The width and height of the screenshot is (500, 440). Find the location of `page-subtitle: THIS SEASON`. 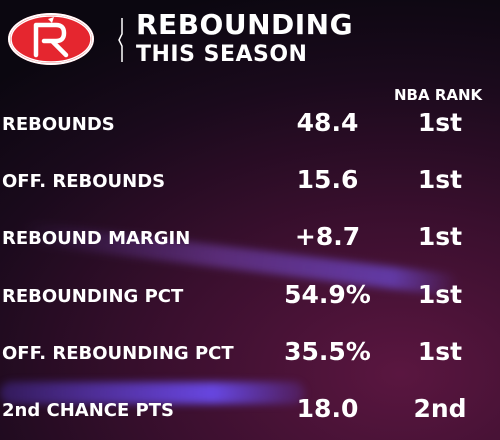

page-subtitle: THIS SEASON is located at coordinates (222, 54).